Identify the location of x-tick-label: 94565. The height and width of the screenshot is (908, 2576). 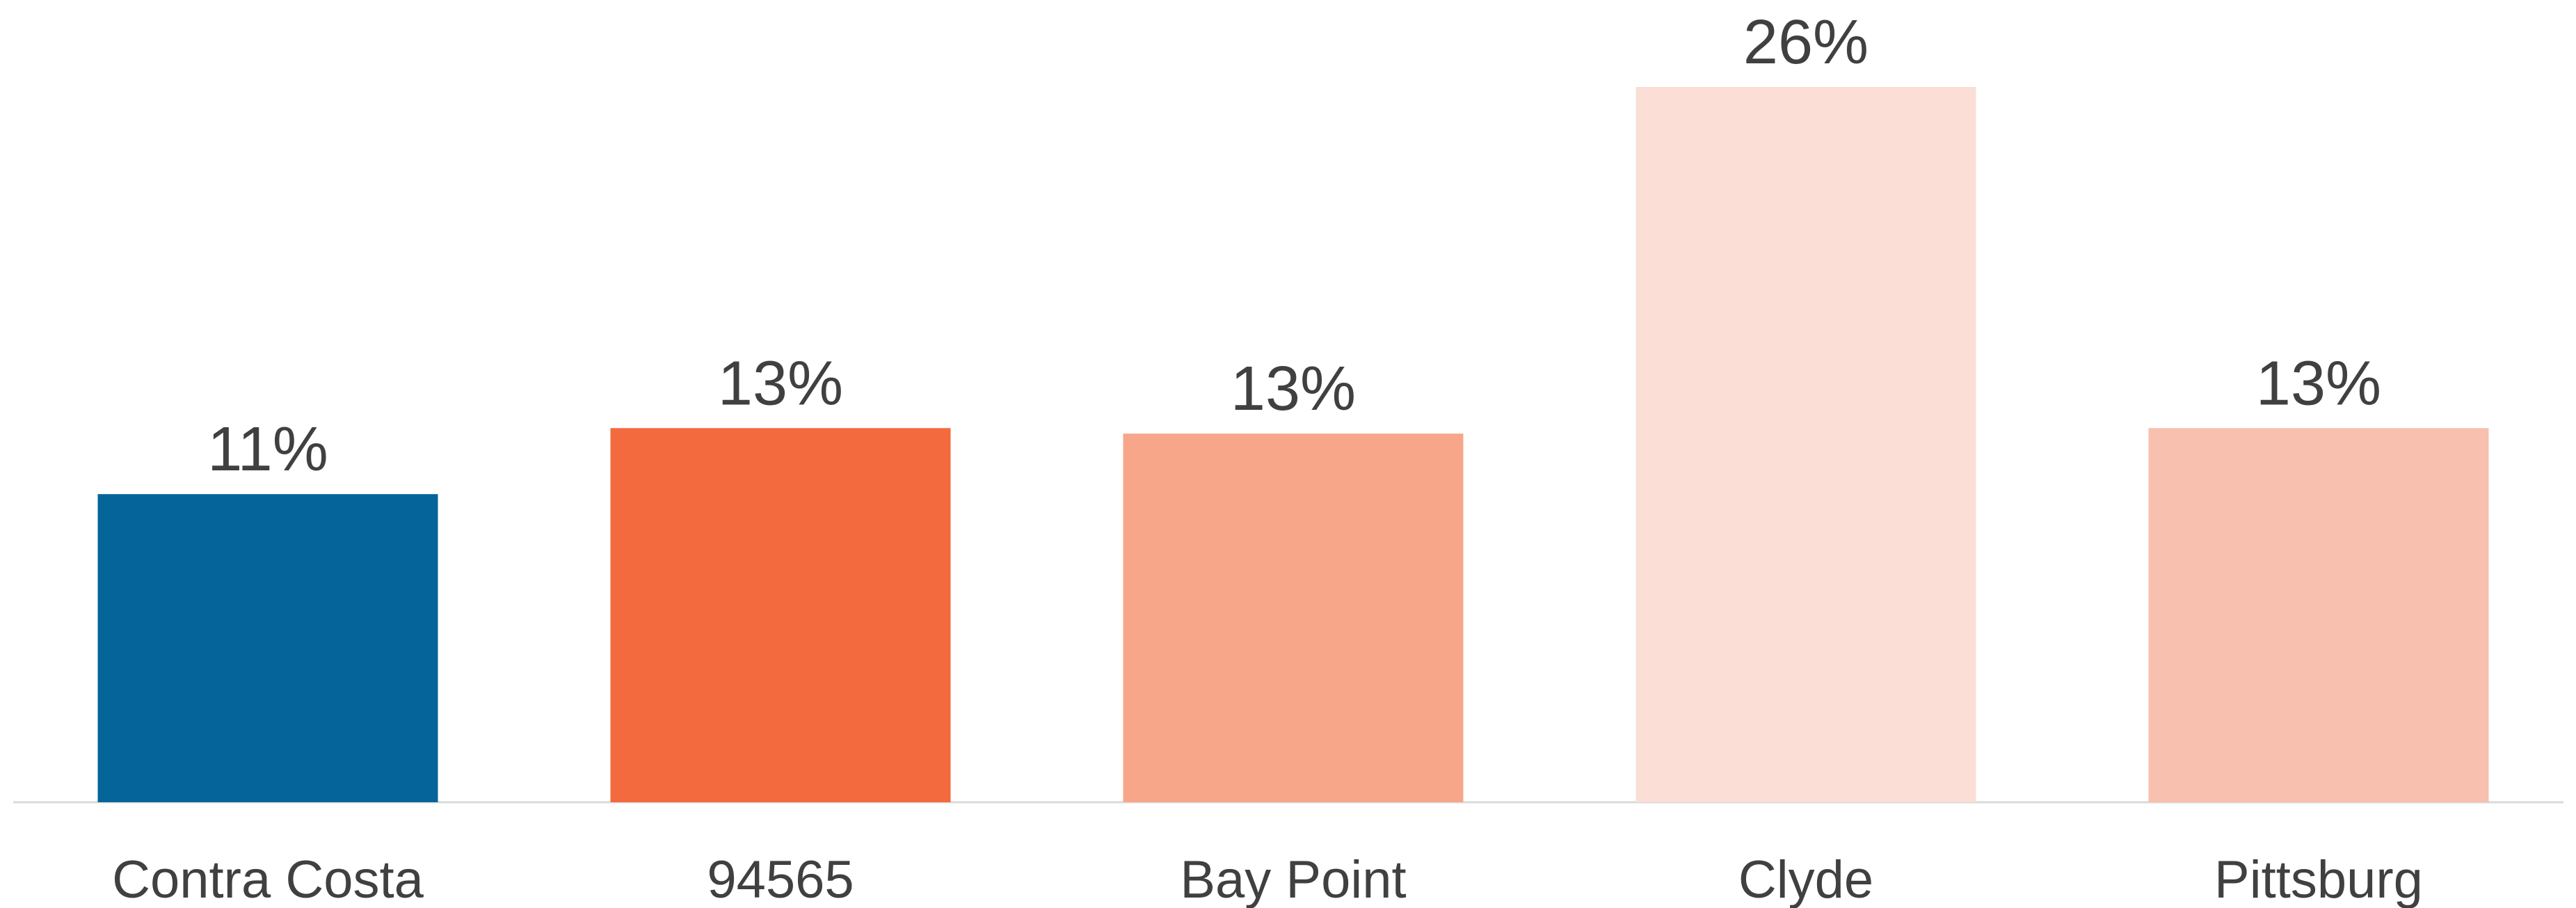
(780, 879).